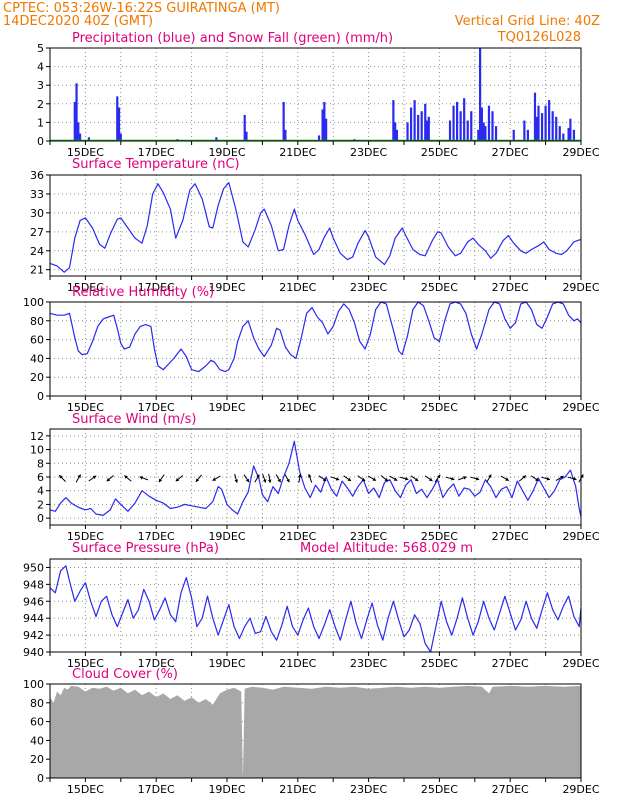 This screenshot has height=800, width=618. What do you see at coordinates (40, 122) in the screenshot?
I see `y-tick-label: 1` at bounding box center [40, 122].